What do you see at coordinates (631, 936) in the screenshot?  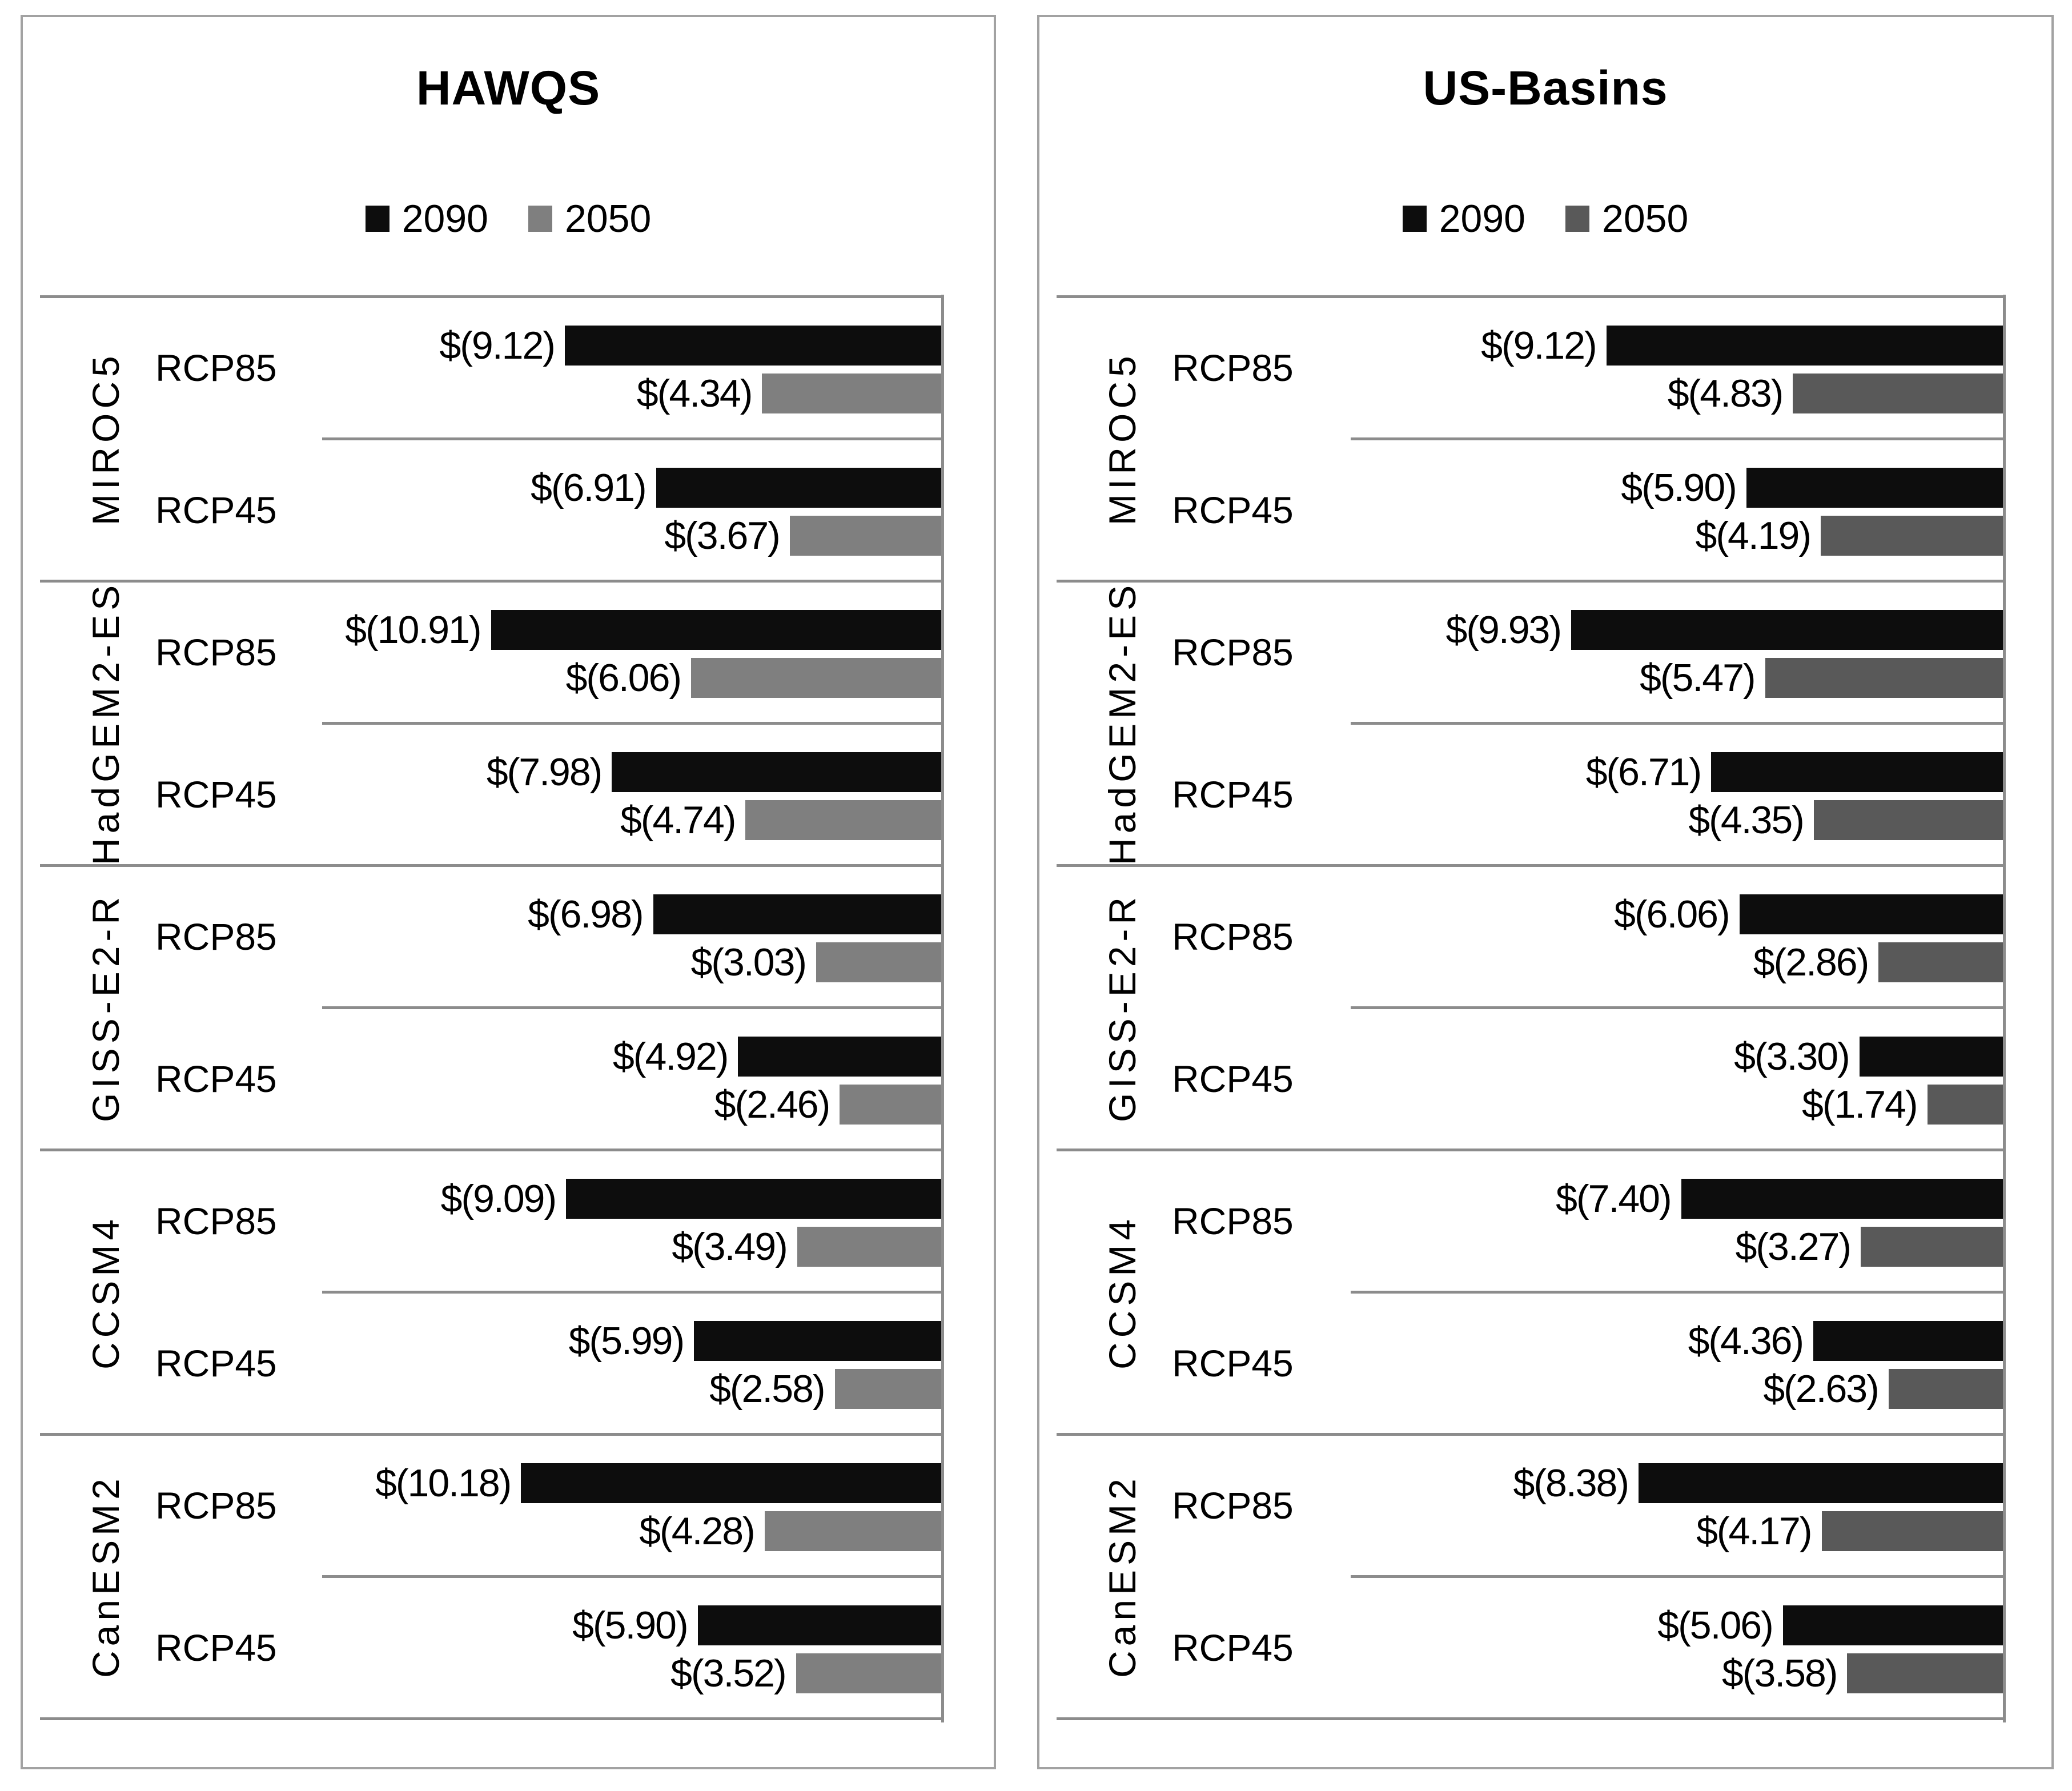 I see `bar-track: $(6.98) $(3.03)` at bounding box center [631, 936].